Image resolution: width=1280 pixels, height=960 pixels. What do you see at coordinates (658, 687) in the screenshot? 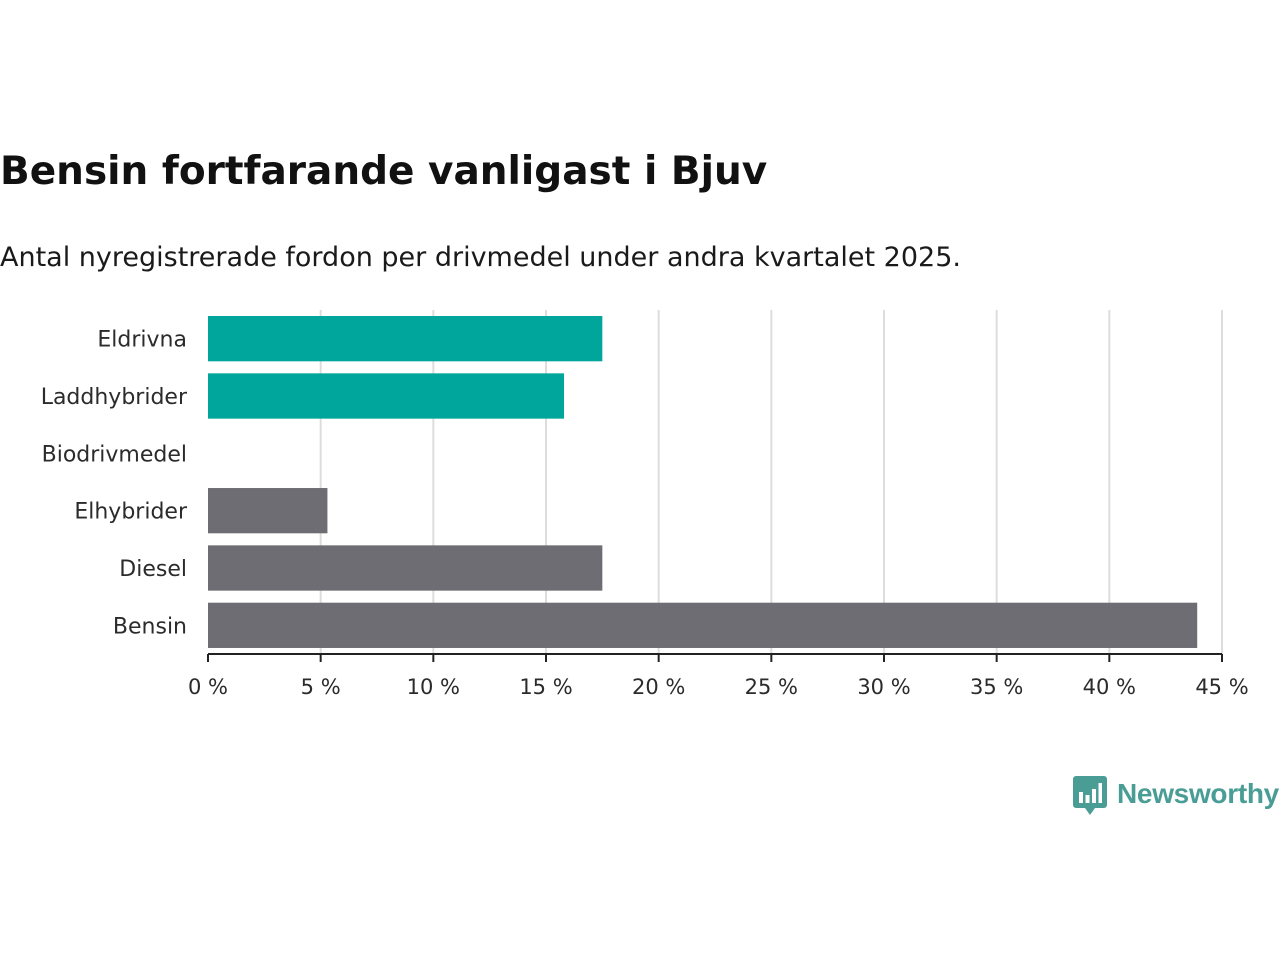
I see `x-tick-label: 20 %` at bounding box center [658, 687].